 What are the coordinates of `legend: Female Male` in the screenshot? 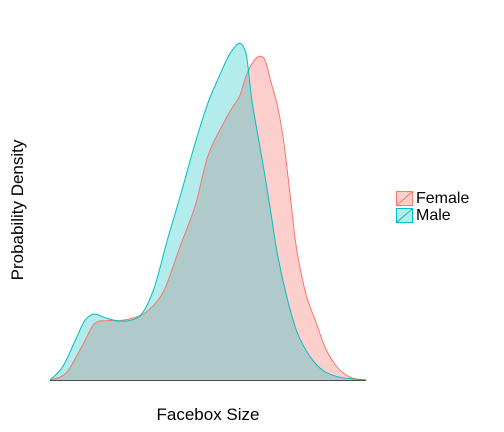 It's located at (432, 207).